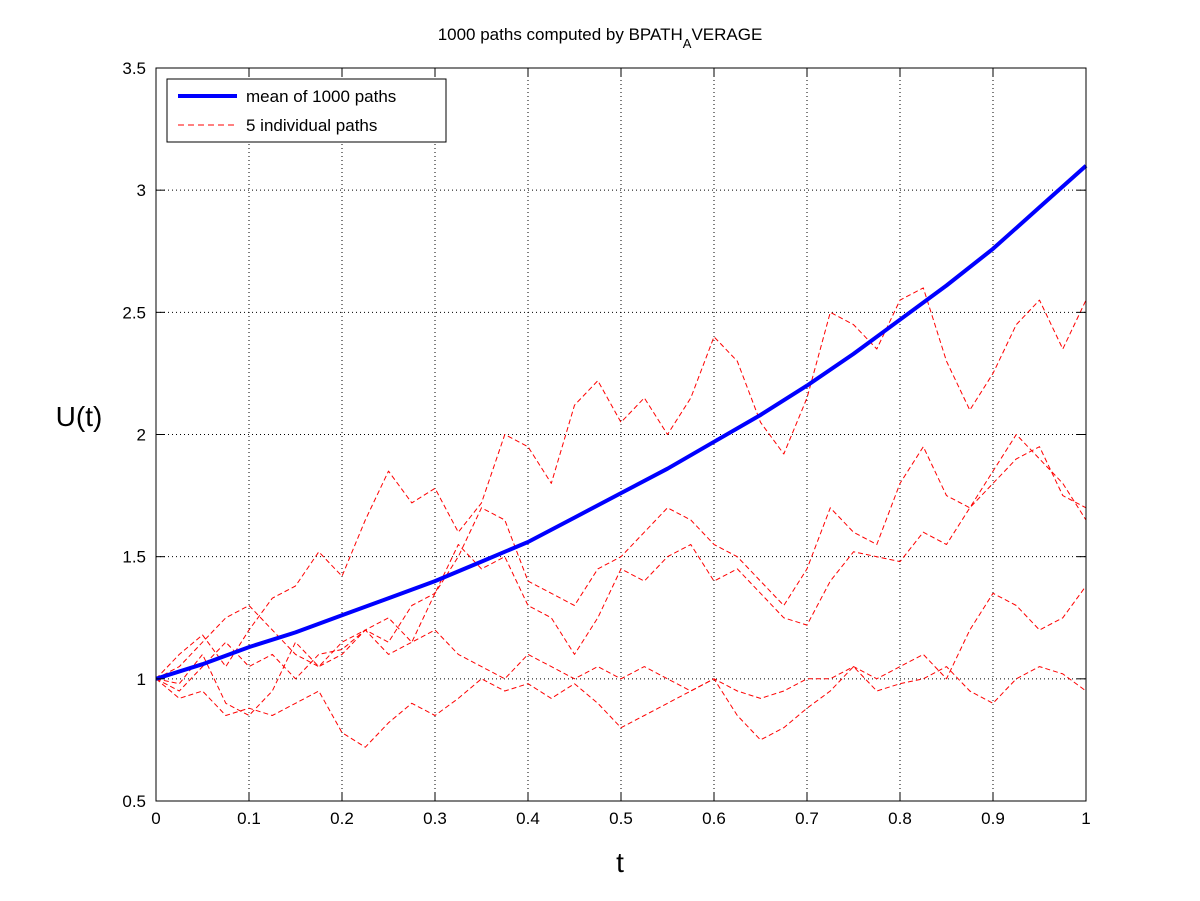 The image size is (1200, 901). I want to click on x-tick-label: 0.2, so click(342, 818).